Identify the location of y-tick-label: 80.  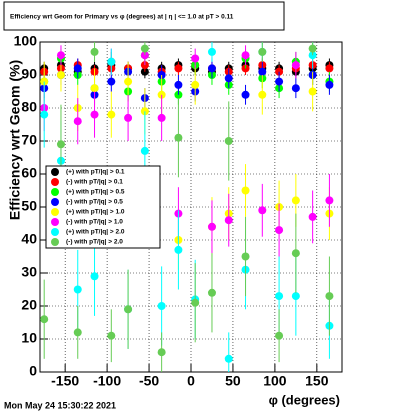
(29, 107).